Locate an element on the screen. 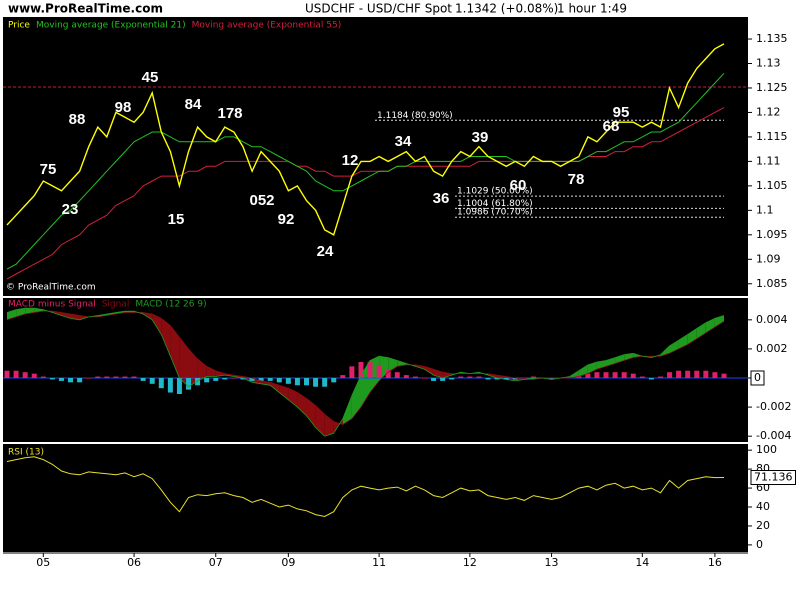 The image size is (800, 604). legend-entry: MACD (12 26 9) is located at coordinates (170, 305).